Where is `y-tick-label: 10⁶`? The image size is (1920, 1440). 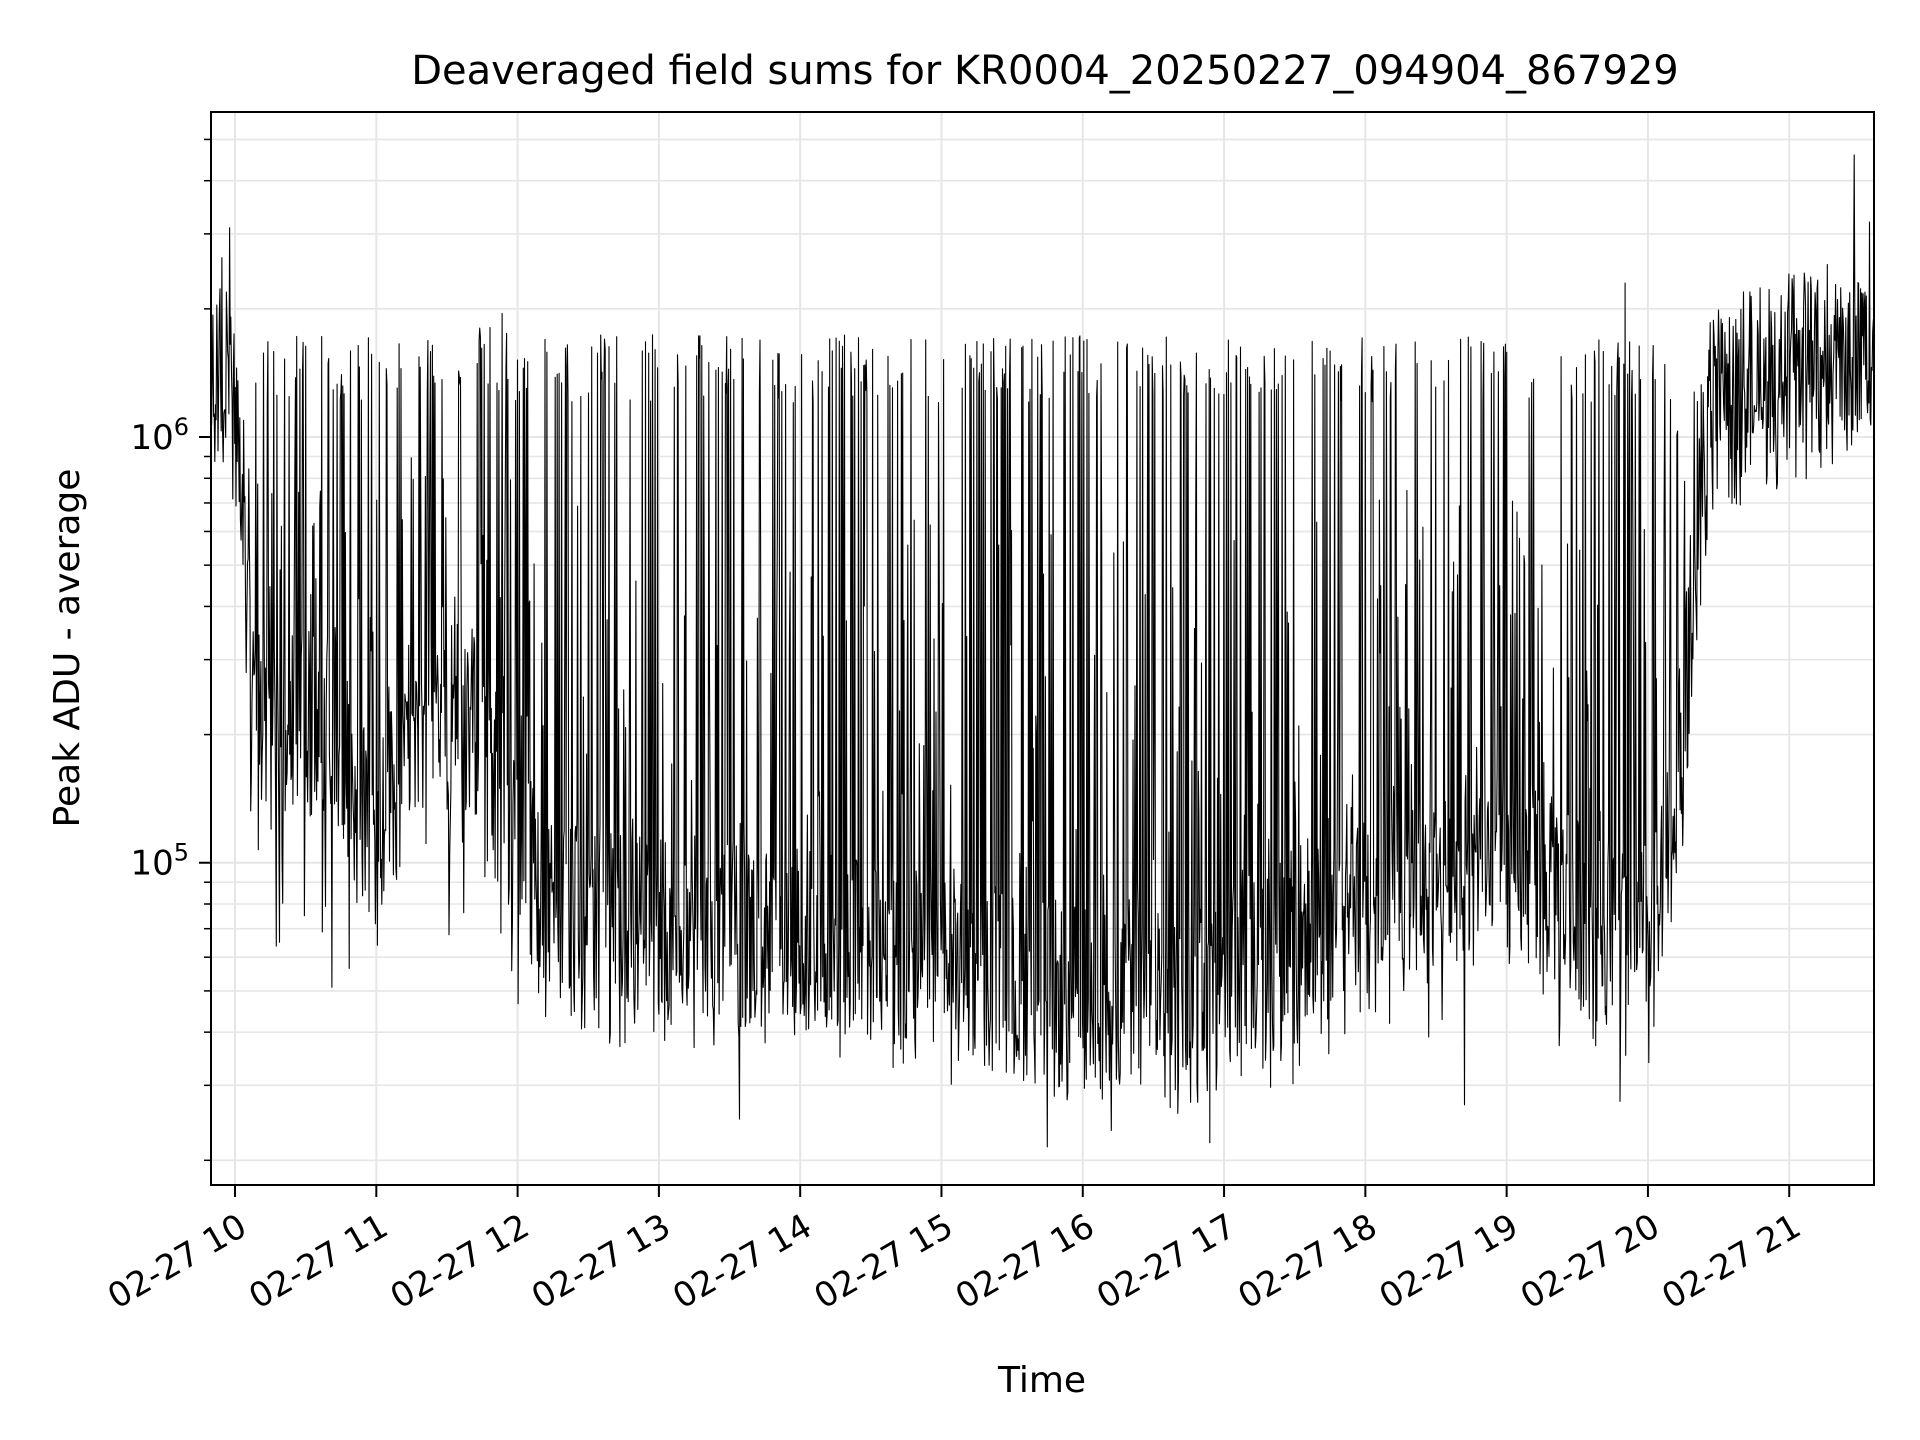 y-tick-label: 10⁶ is located at coordinates (159, 435).